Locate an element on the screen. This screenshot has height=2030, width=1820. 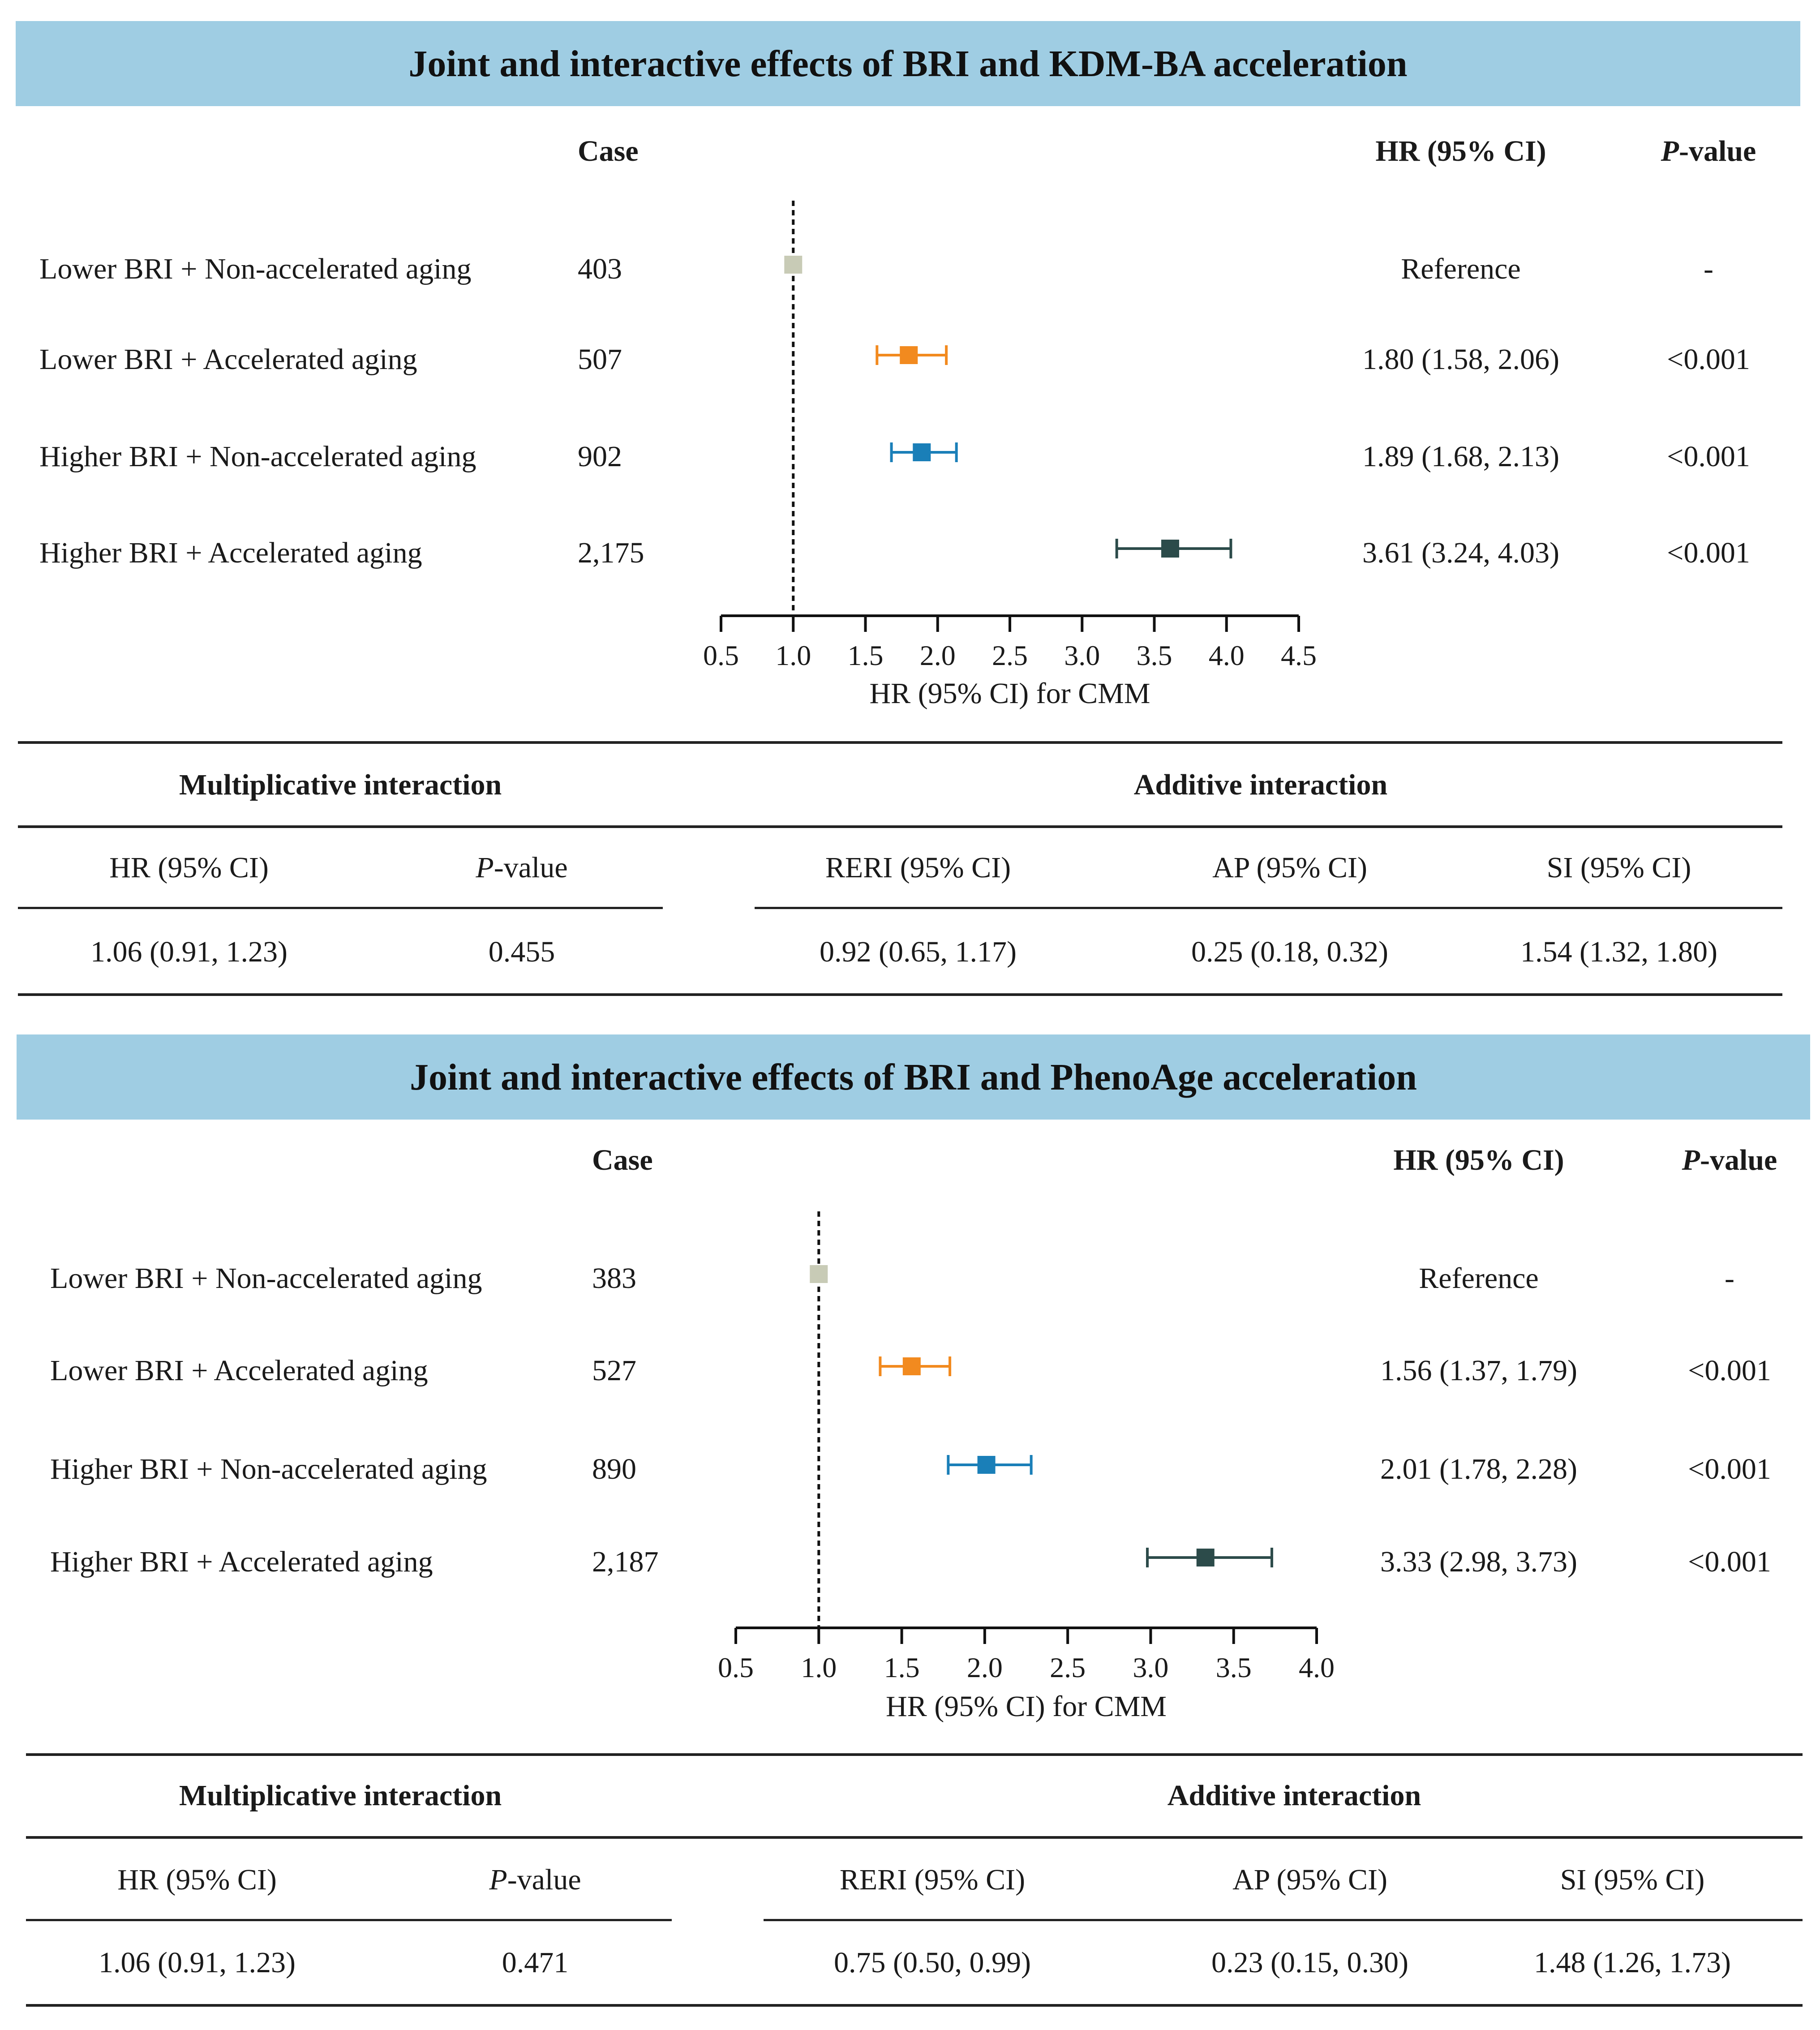
mult-p-value: 0.471 is located at coordinates (535, 1962).